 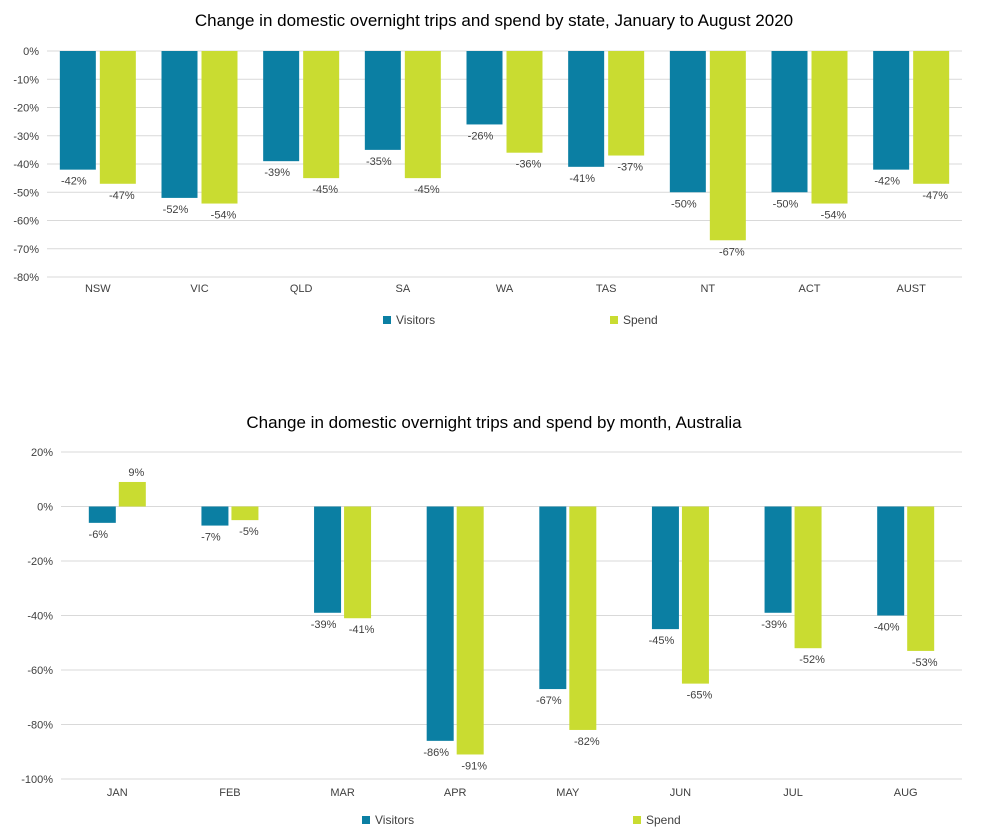 I want to click on month-bar-visitors-jan, so click(x=102, y=514).